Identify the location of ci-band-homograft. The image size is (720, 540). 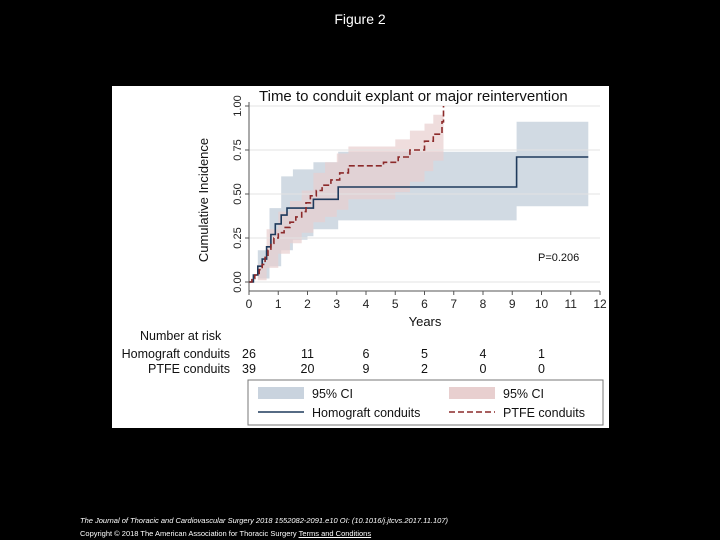
(419, 201).